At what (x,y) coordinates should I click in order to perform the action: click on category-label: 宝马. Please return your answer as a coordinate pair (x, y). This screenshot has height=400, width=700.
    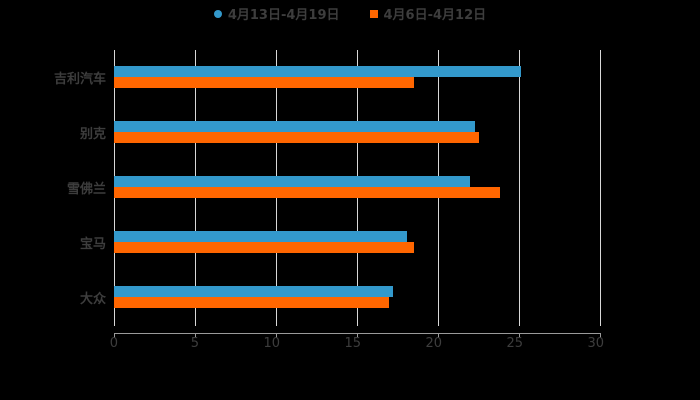
    Looking at the image, I should click on (92, 244).